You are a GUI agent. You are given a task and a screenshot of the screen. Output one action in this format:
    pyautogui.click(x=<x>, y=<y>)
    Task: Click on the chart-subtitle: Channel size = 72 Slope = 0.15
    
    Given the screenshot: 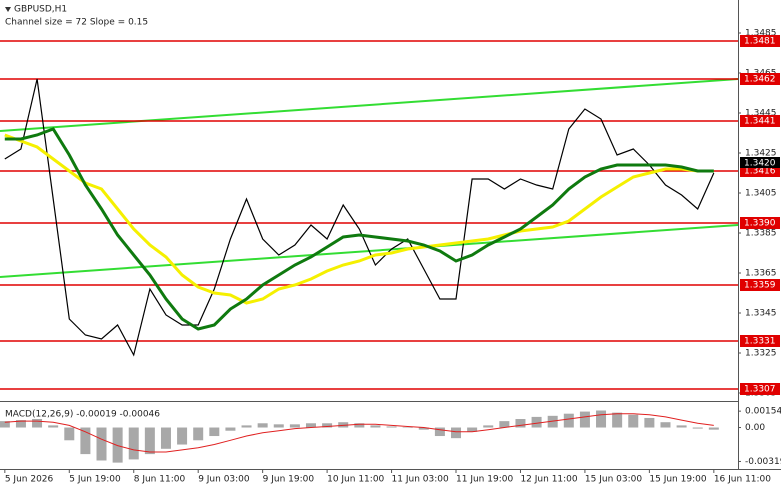 What is the action you would take?
    pyautogui.click(x=76, y=23)
    